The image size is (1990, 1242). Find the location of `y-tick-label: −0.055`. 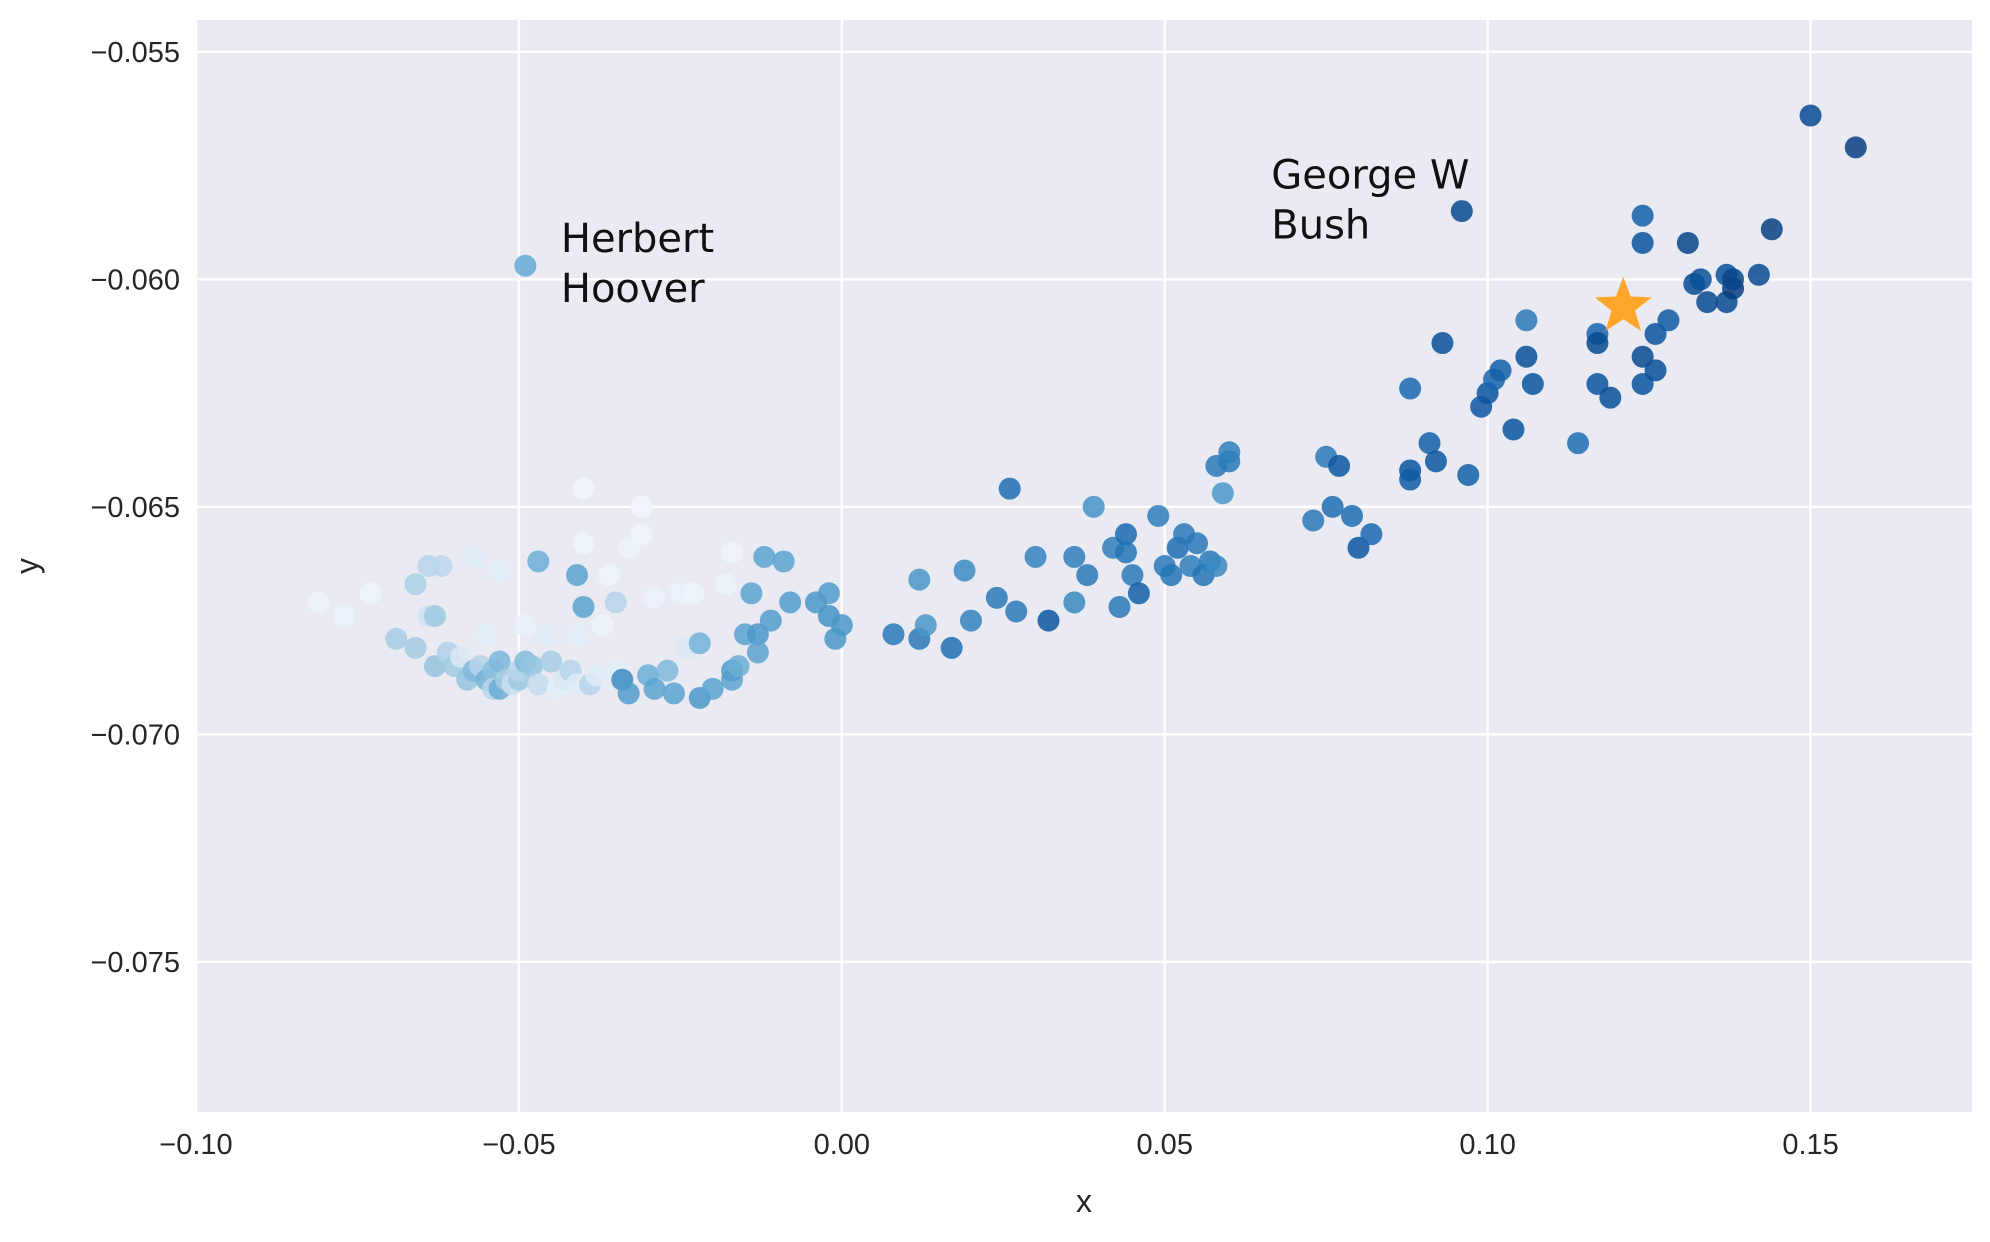

y-tick-label: −0.055 is located at coordinates (135, 53).